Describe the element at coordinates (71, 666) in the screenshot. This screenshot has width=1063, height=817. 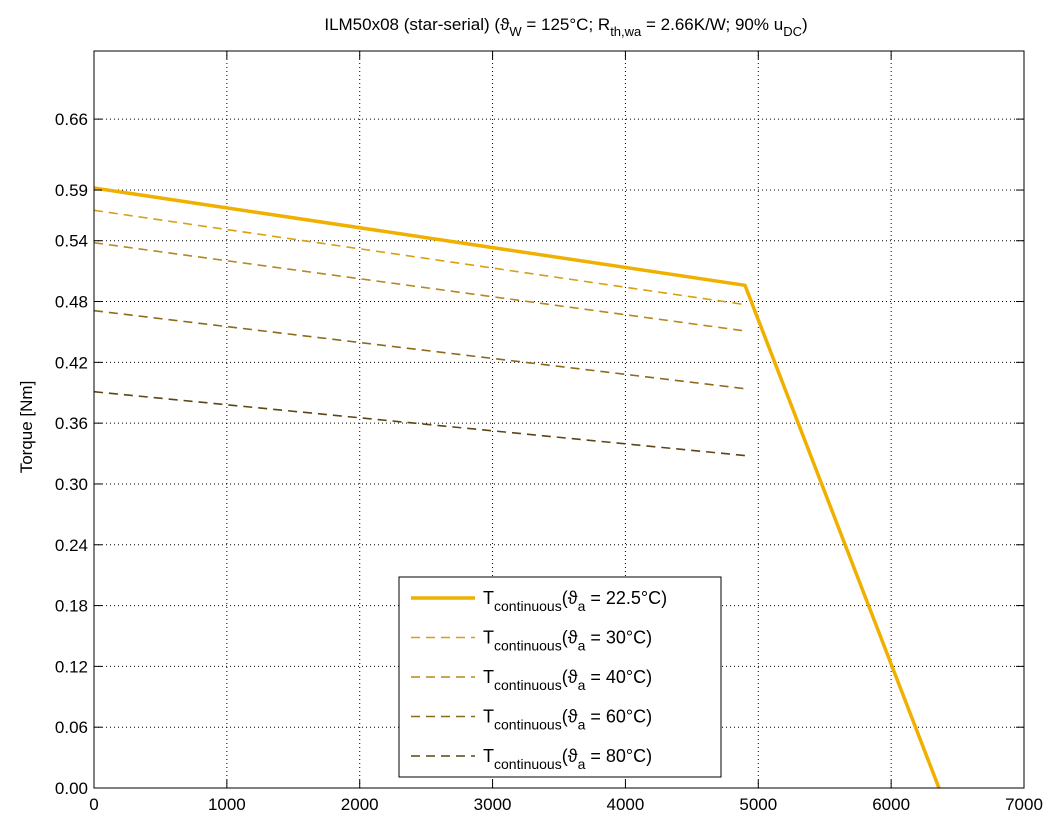
I see `y-tick-label: 0.12` at that location.